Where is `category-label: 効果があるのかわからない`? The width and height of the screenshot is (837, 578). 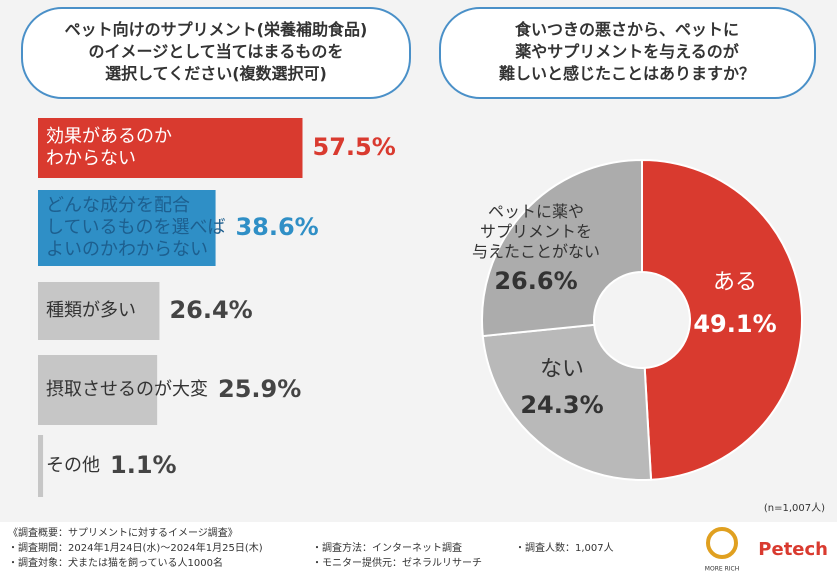
category-label: 効果があるのかわからない is located at coordinates (109, 147).